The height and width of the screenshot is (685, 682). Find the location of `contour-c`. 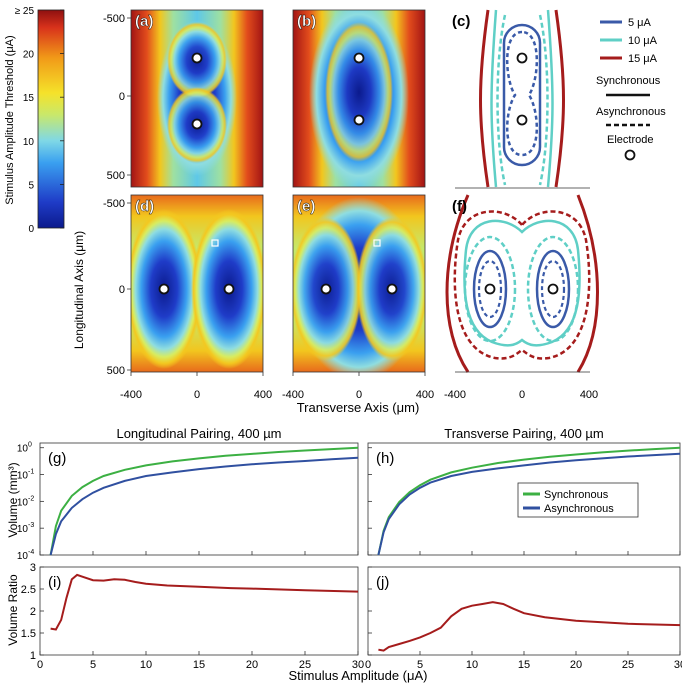

contour-c is located at coordinates (522, 99).